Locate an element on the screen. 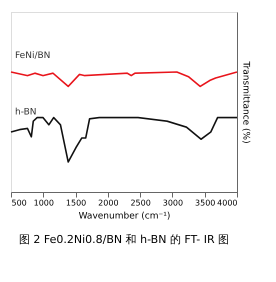 This screenshot has height=282, width=276. y-axis-title: Transmittance (%) is located at coordinates (245, 102).